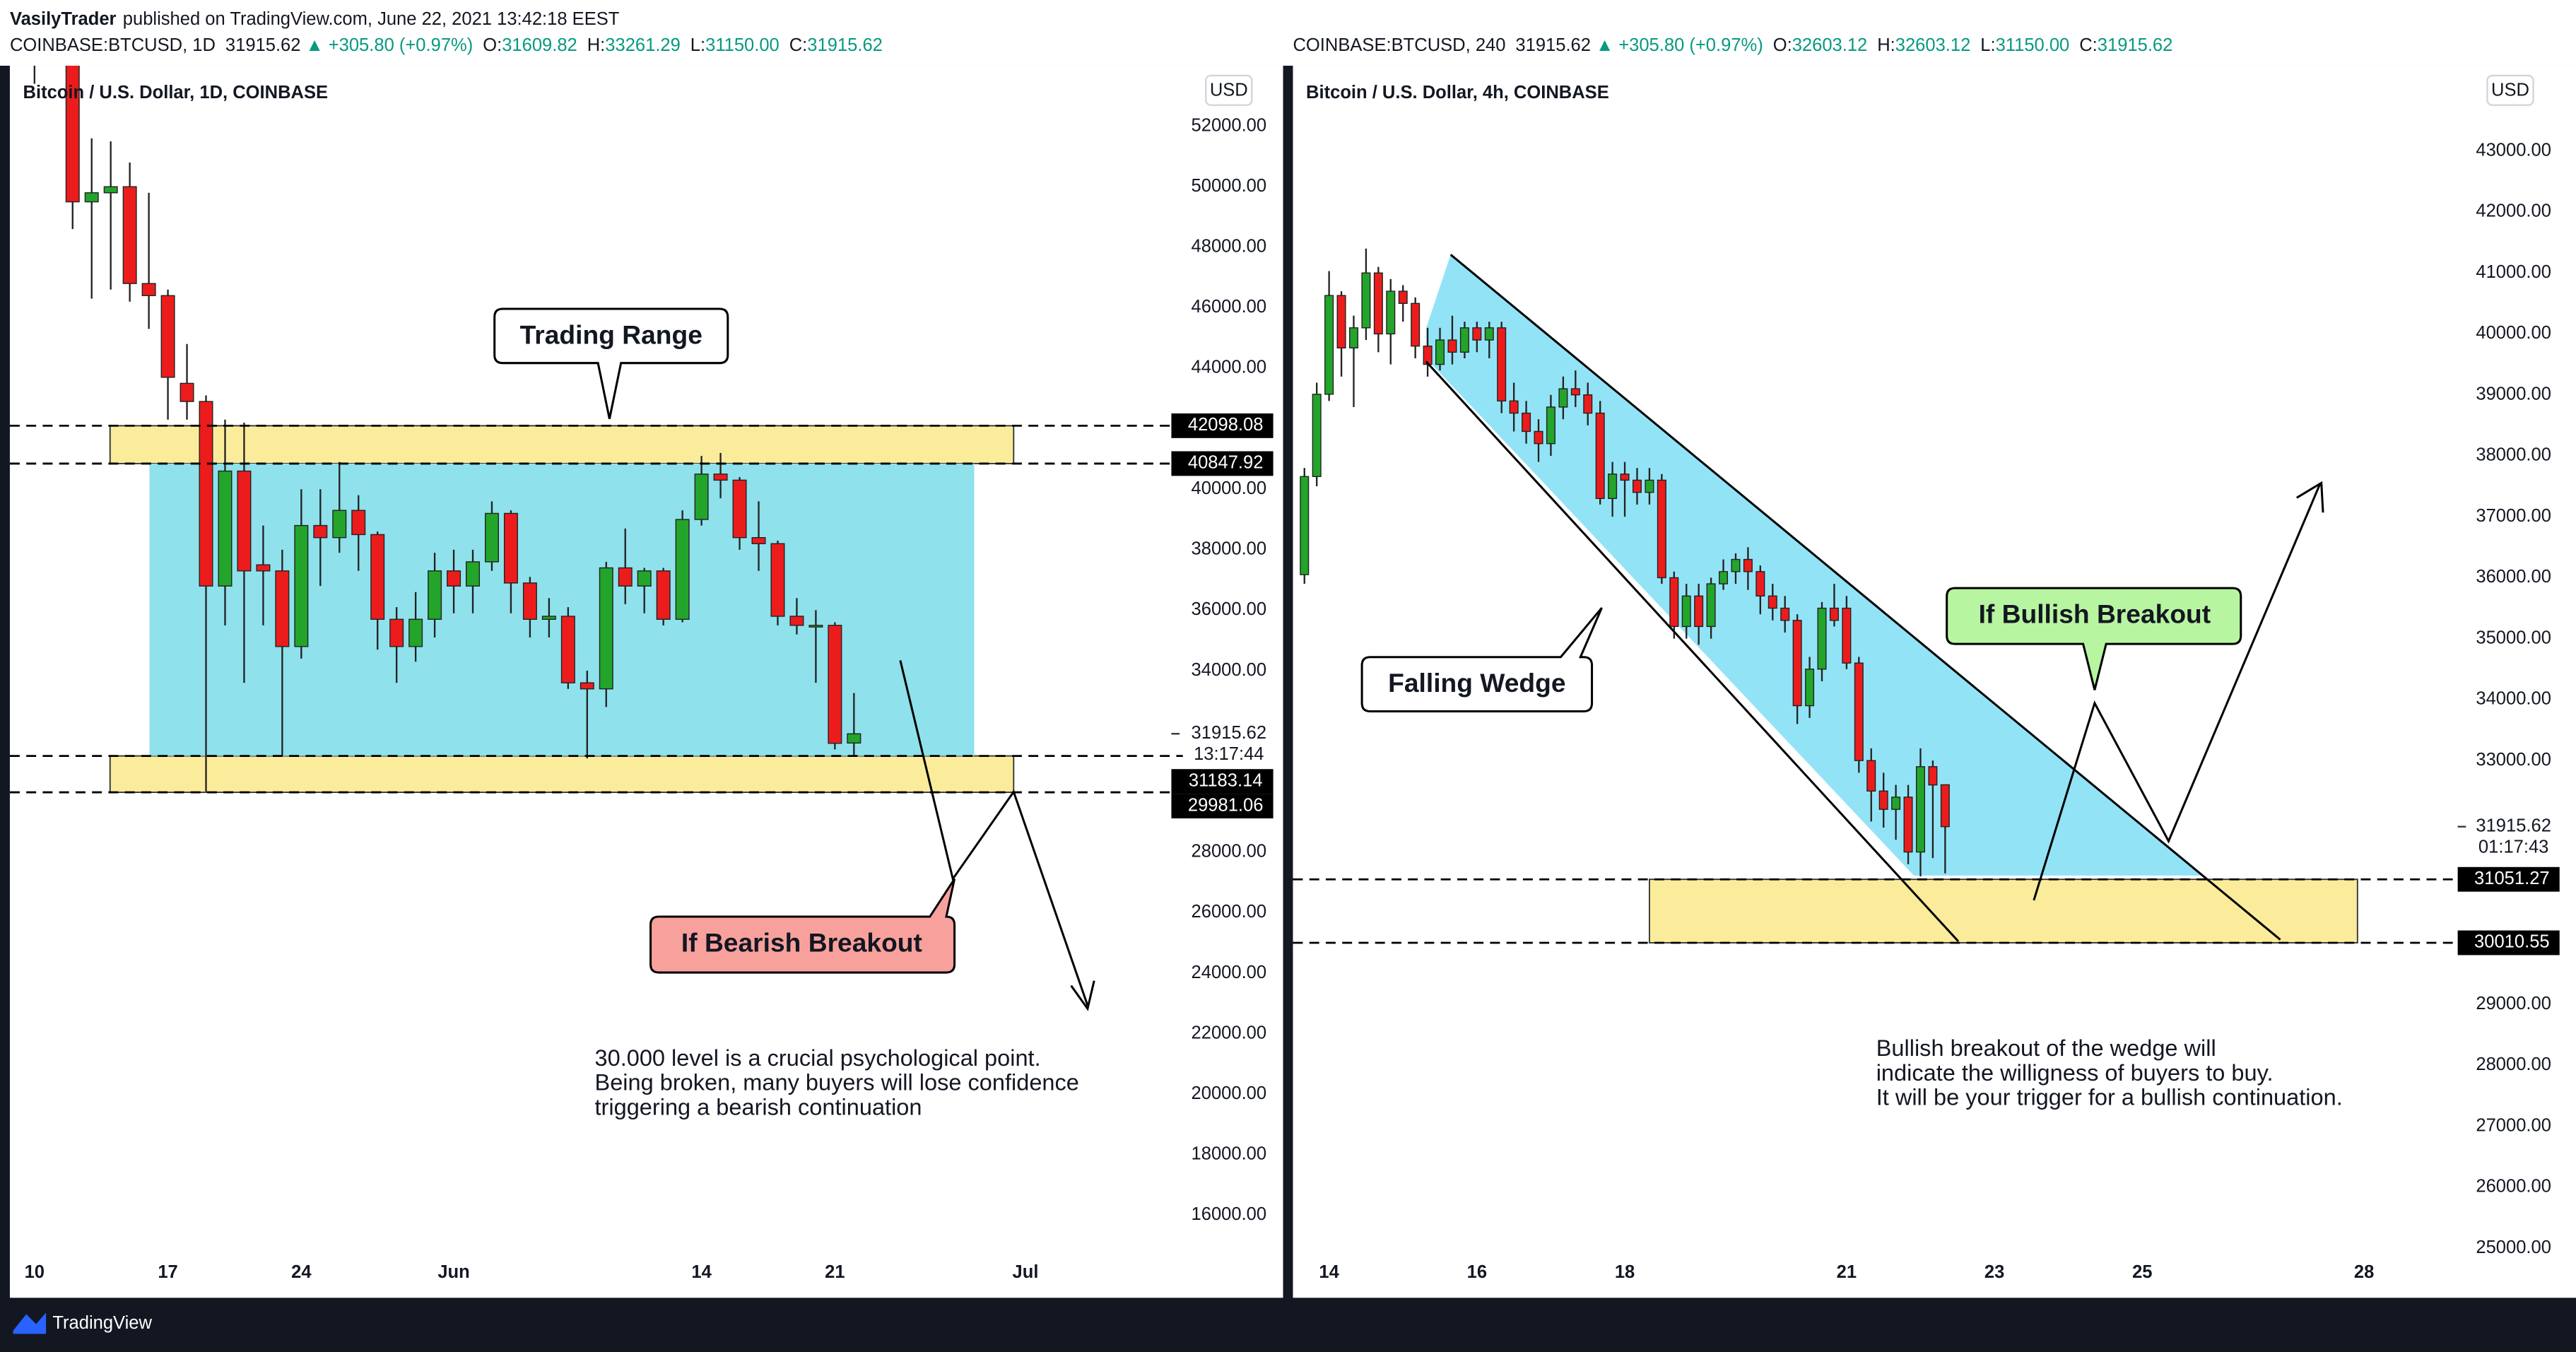 This screenshot has width=2576, height=1352. I want to click on ohlc-value: 32603.12, so click(1933, 45).